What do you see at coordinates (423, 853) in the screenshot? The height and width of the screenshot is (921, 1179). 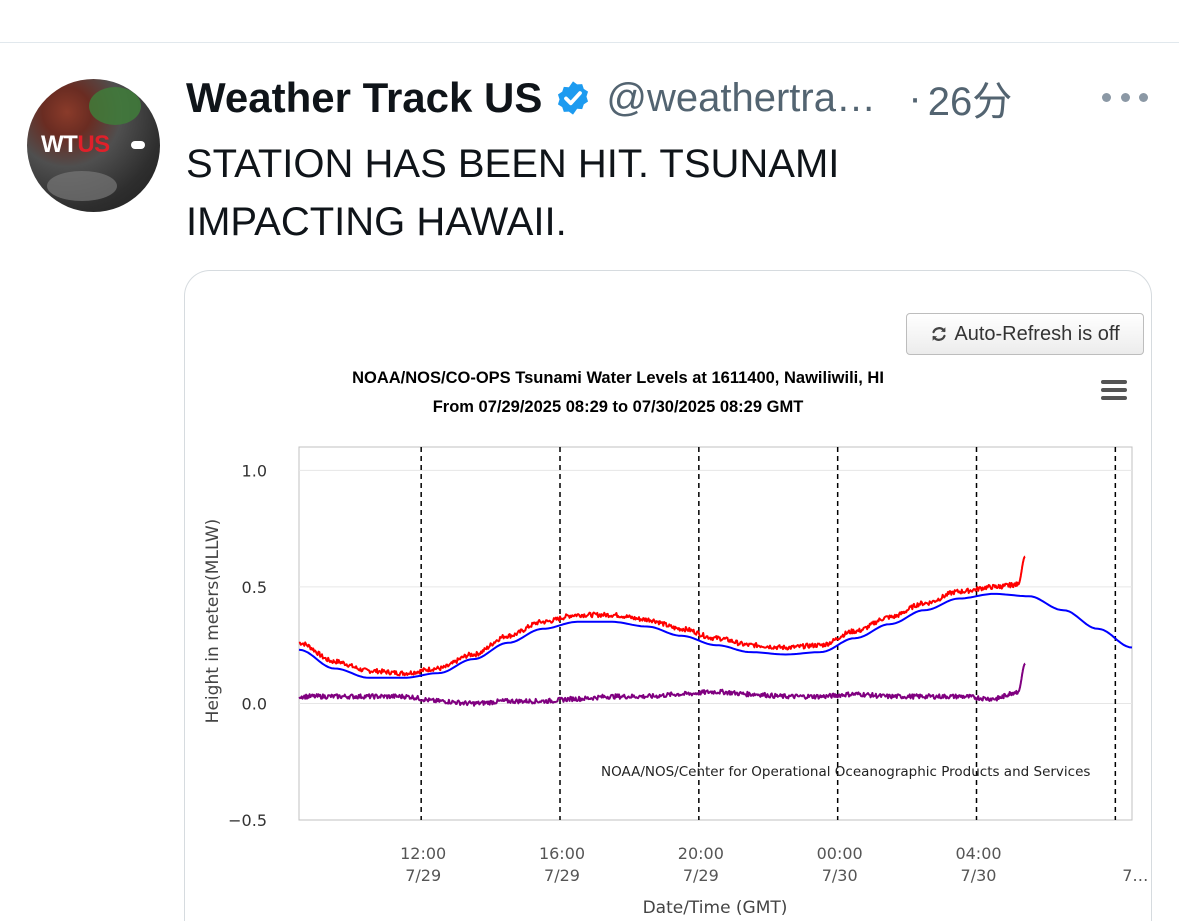 I see `x-tick-time-label: 12:00` at bounding box center [423, 853].